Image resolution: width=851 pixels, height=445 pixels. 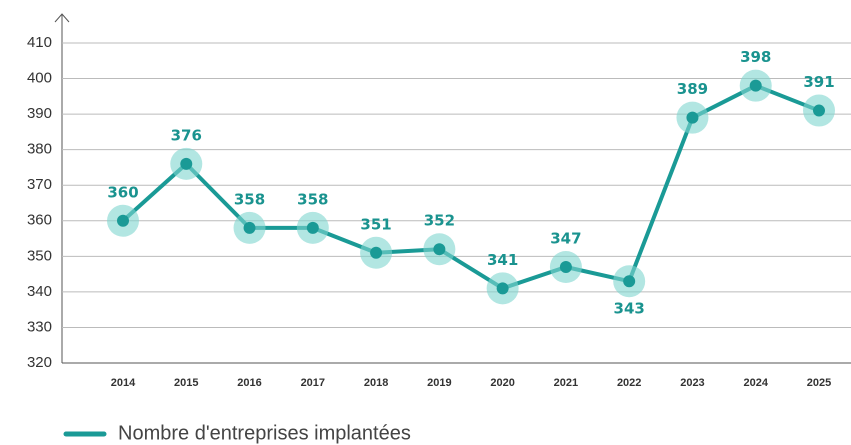 I want to click on data-label: 352, so click(x=439, y=221).